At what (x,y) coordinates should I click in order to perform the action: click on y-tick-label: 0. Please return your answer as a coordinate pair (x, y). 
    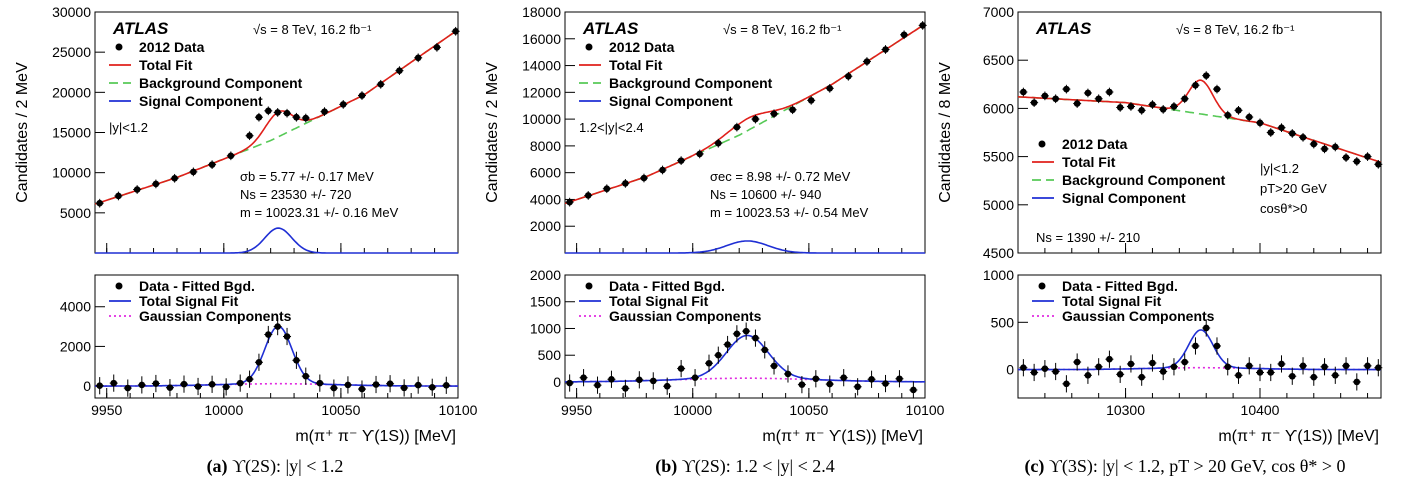
    Looking at the image, I should click on (1010, 370).